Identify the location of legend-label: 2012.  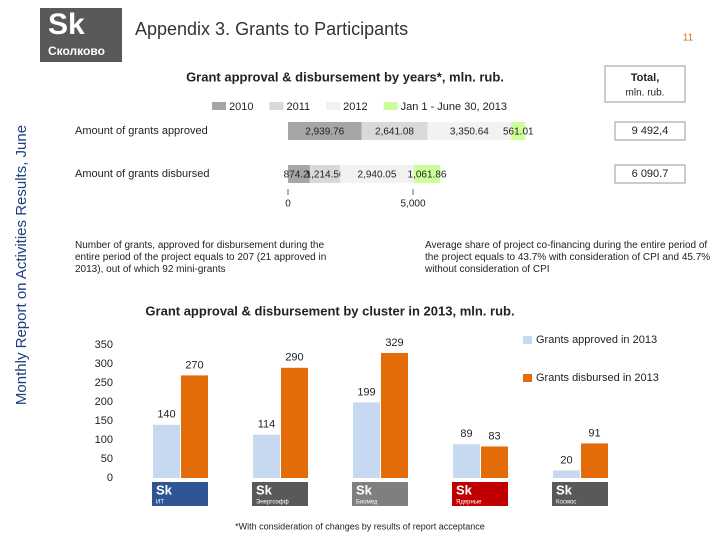
(355, 107).